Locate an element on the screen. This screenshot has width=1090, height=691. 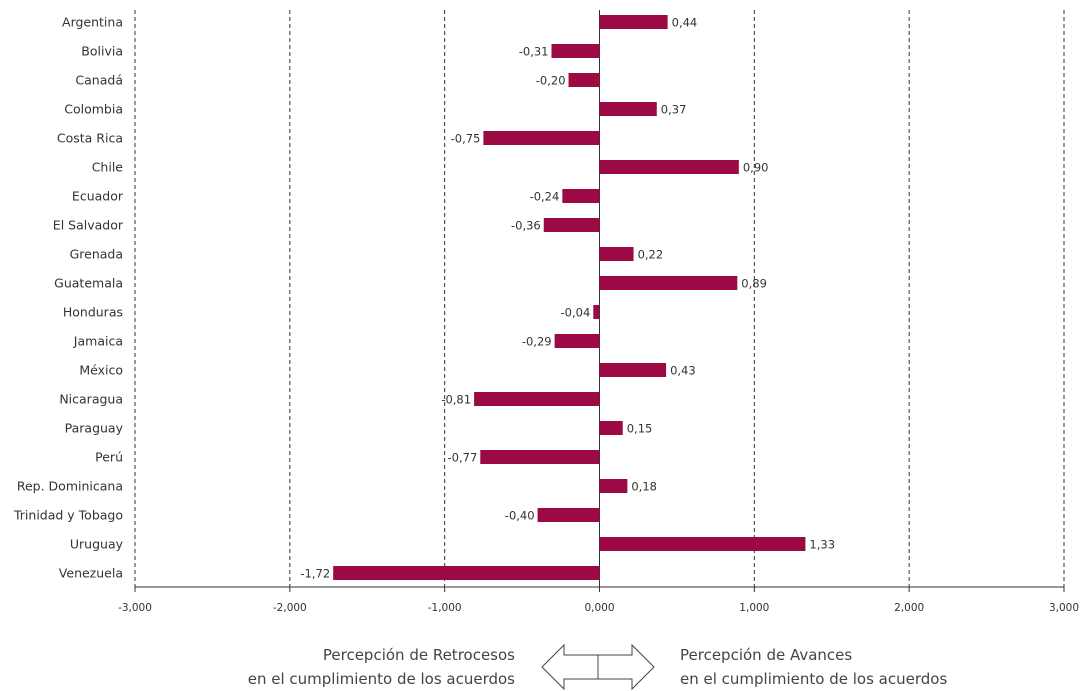
x-tick-label: 0,000 is located at coordinates (599, 608).